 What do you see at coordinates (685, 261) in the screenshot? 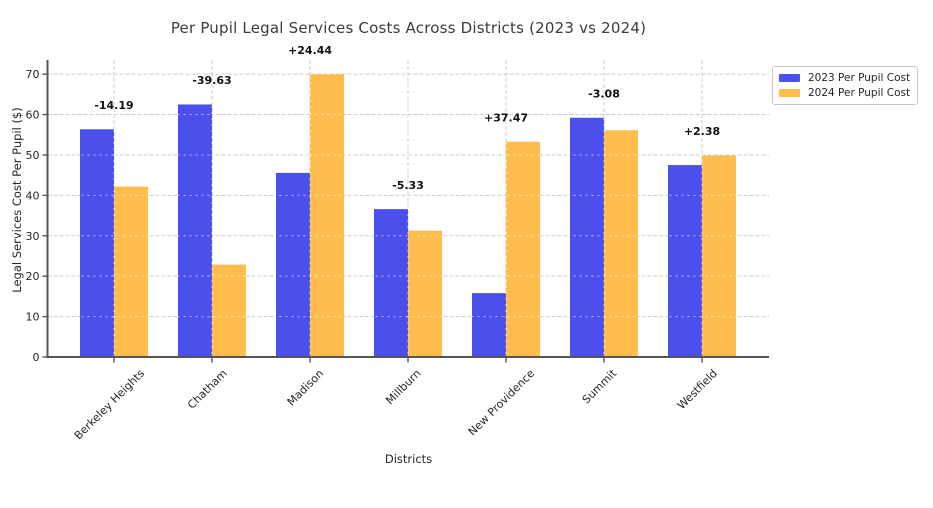
I see `bar-2023-westfield` at bounding box center [685, 261].